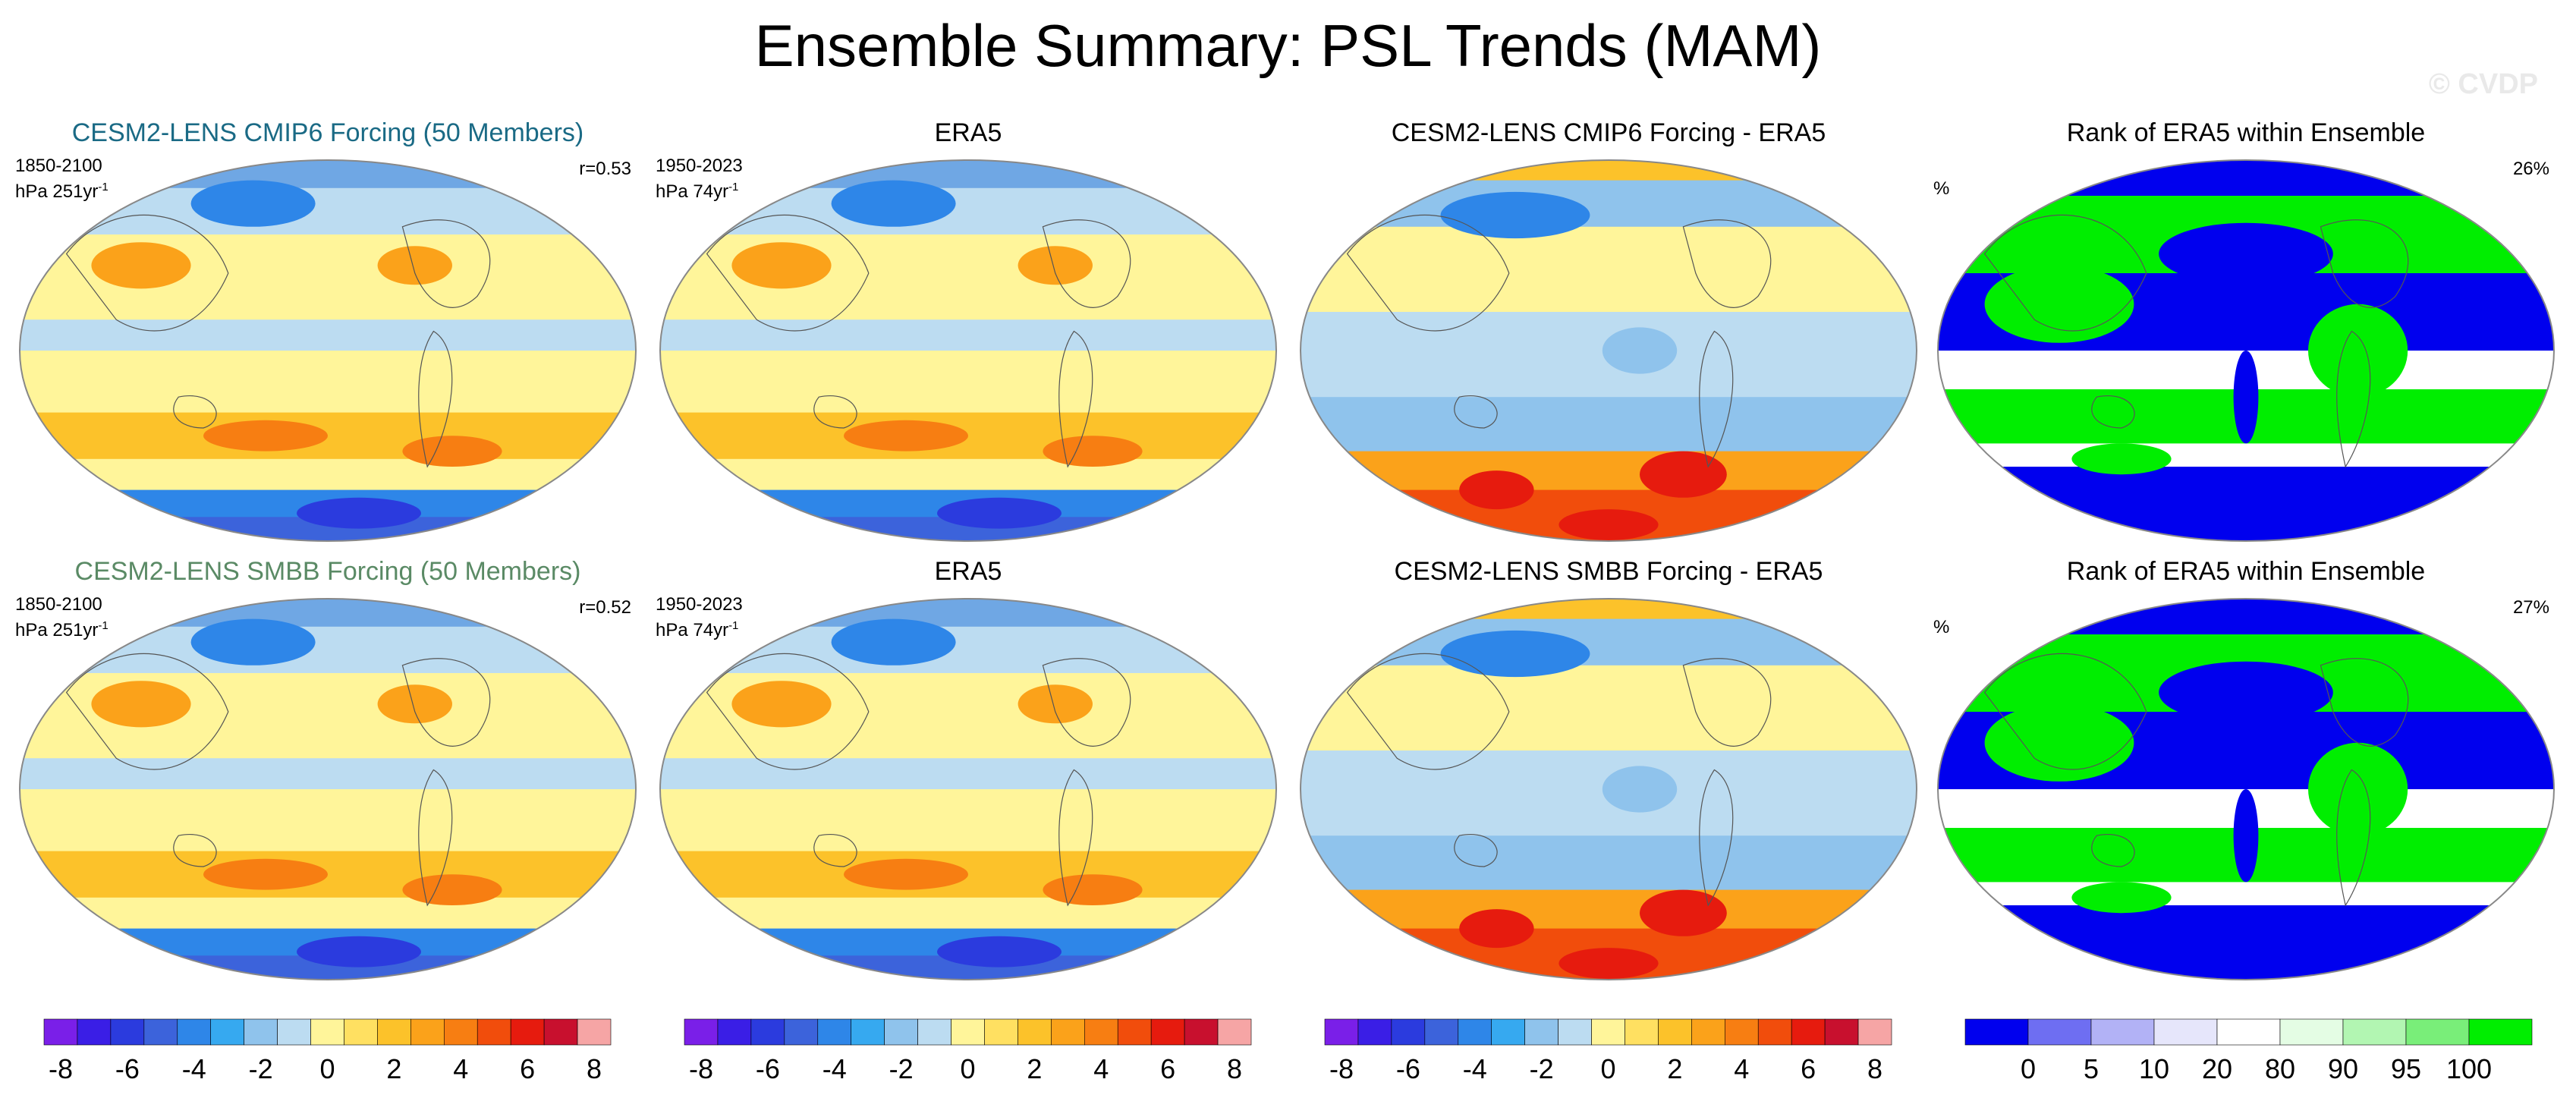 This screenshot has width=2576, height=1095. I want to click on panel-title: CESM2-LENS SMBB Forcing - ERA5, so click(1608, 571).